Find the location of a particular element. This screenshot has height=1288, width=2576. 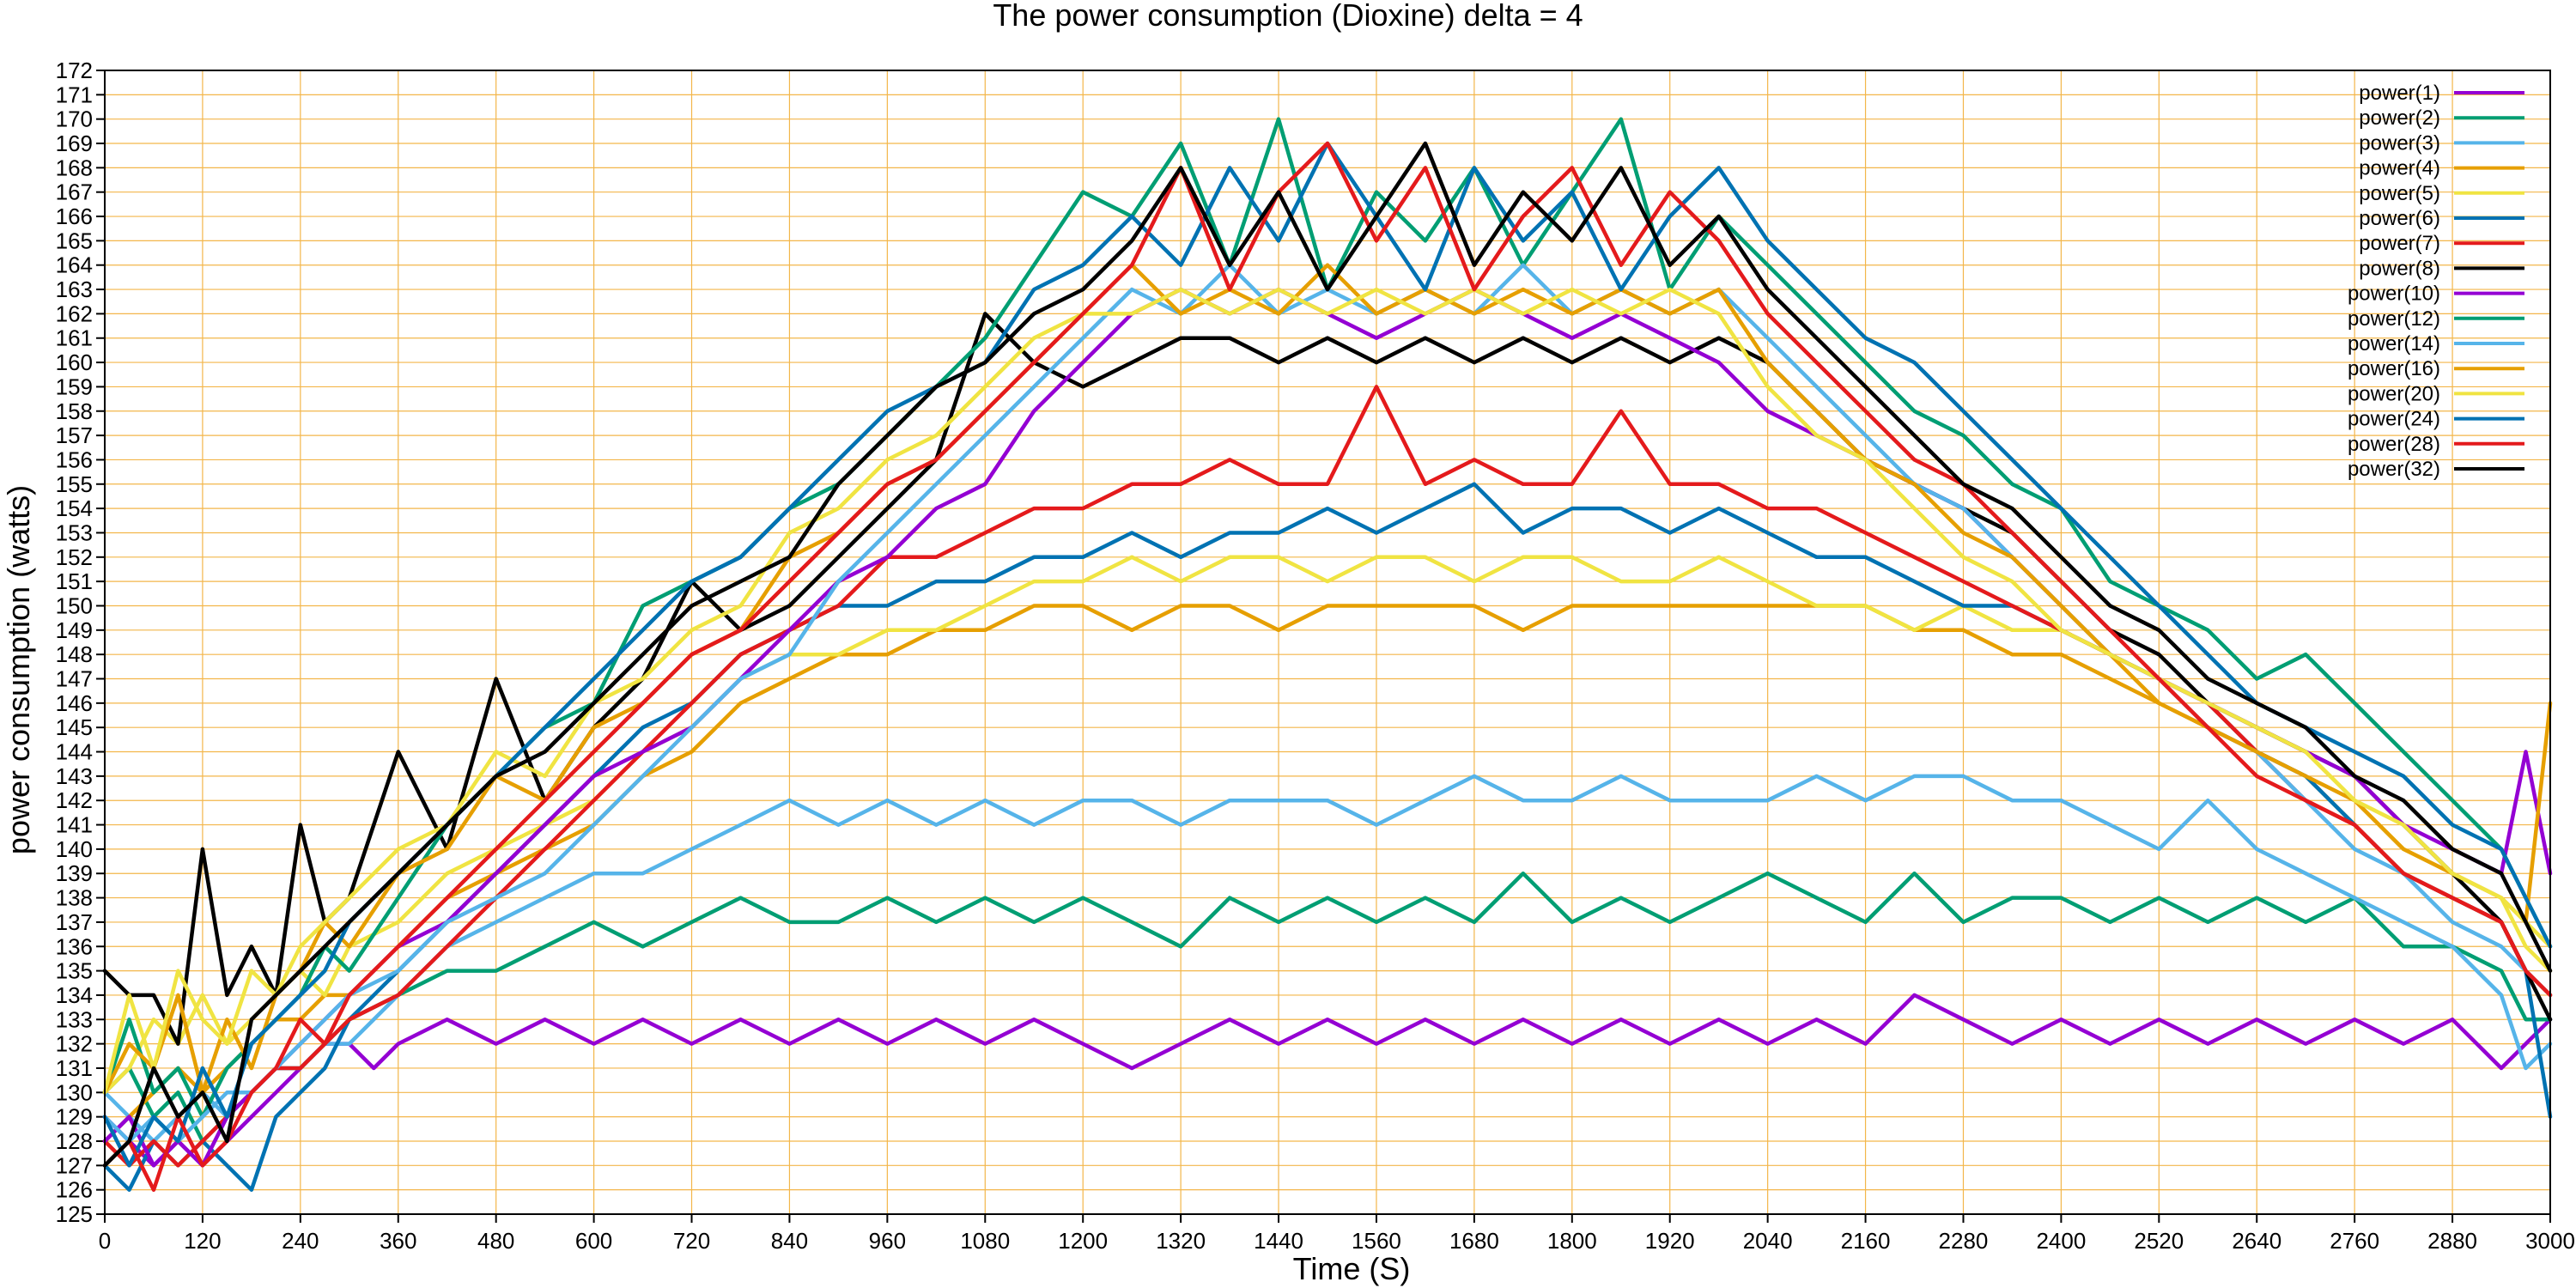

y-tick-label: 129 is located at coordinates (74, 1117).